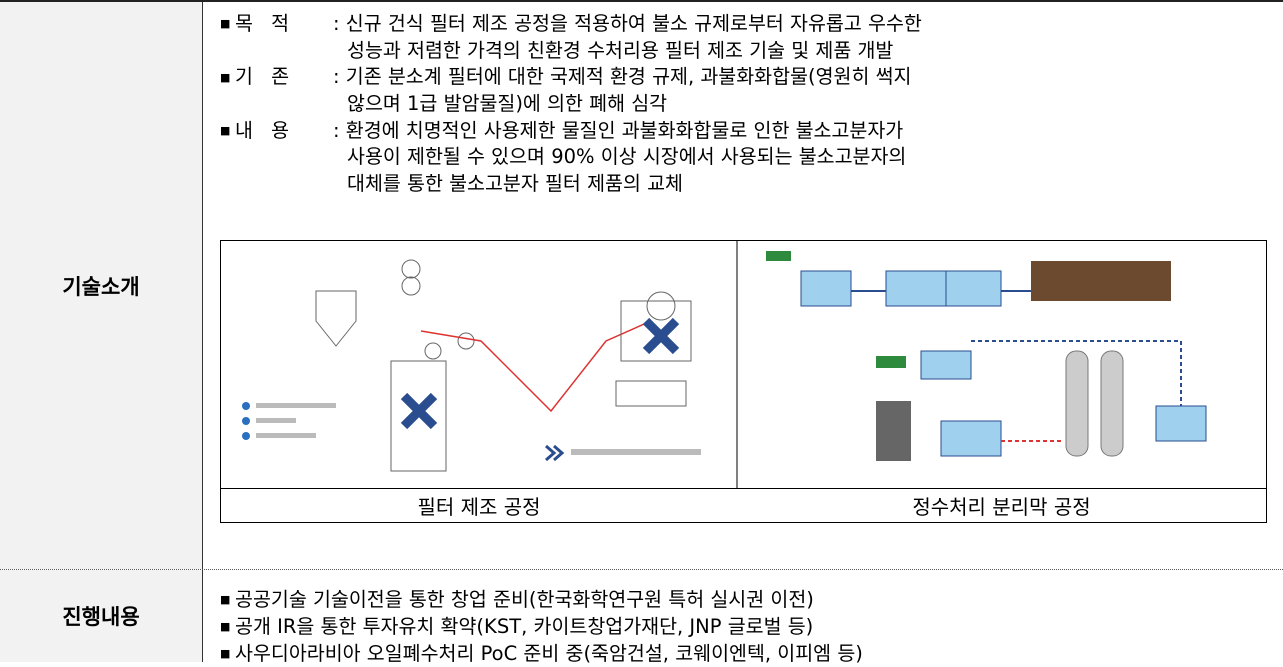  What do you see at coordinates (524, 599) in the screenshot?
I see `item-text: 공공기술 기술이전을 통한 창업 준비(한국화학연구원 특허 실시권 이전)` at bounding box center [524, 599].